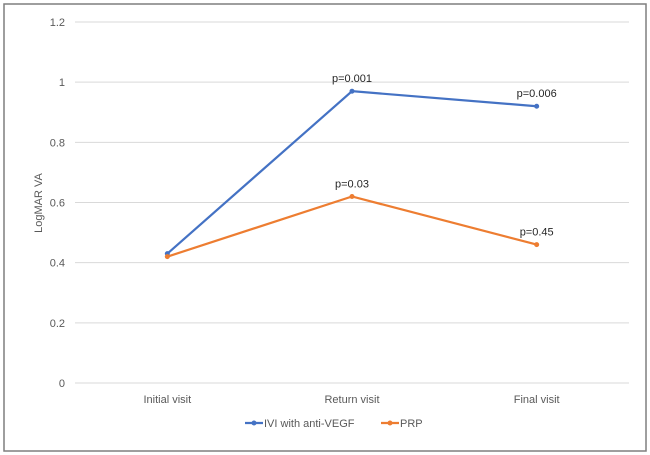 The width and height of the screenshot is (650, 455). I want to click on legend-label: IVI with anti-VEGF, so click(309, 424).